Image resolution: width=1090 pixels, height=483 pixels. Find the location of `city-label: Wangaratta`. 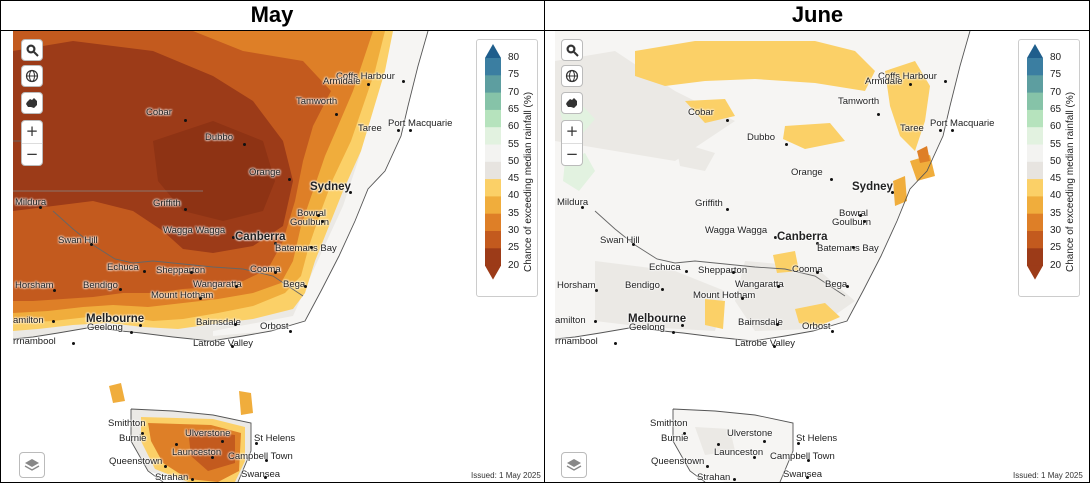

city-label: Wangaratta is located at coordinates (217, 284).